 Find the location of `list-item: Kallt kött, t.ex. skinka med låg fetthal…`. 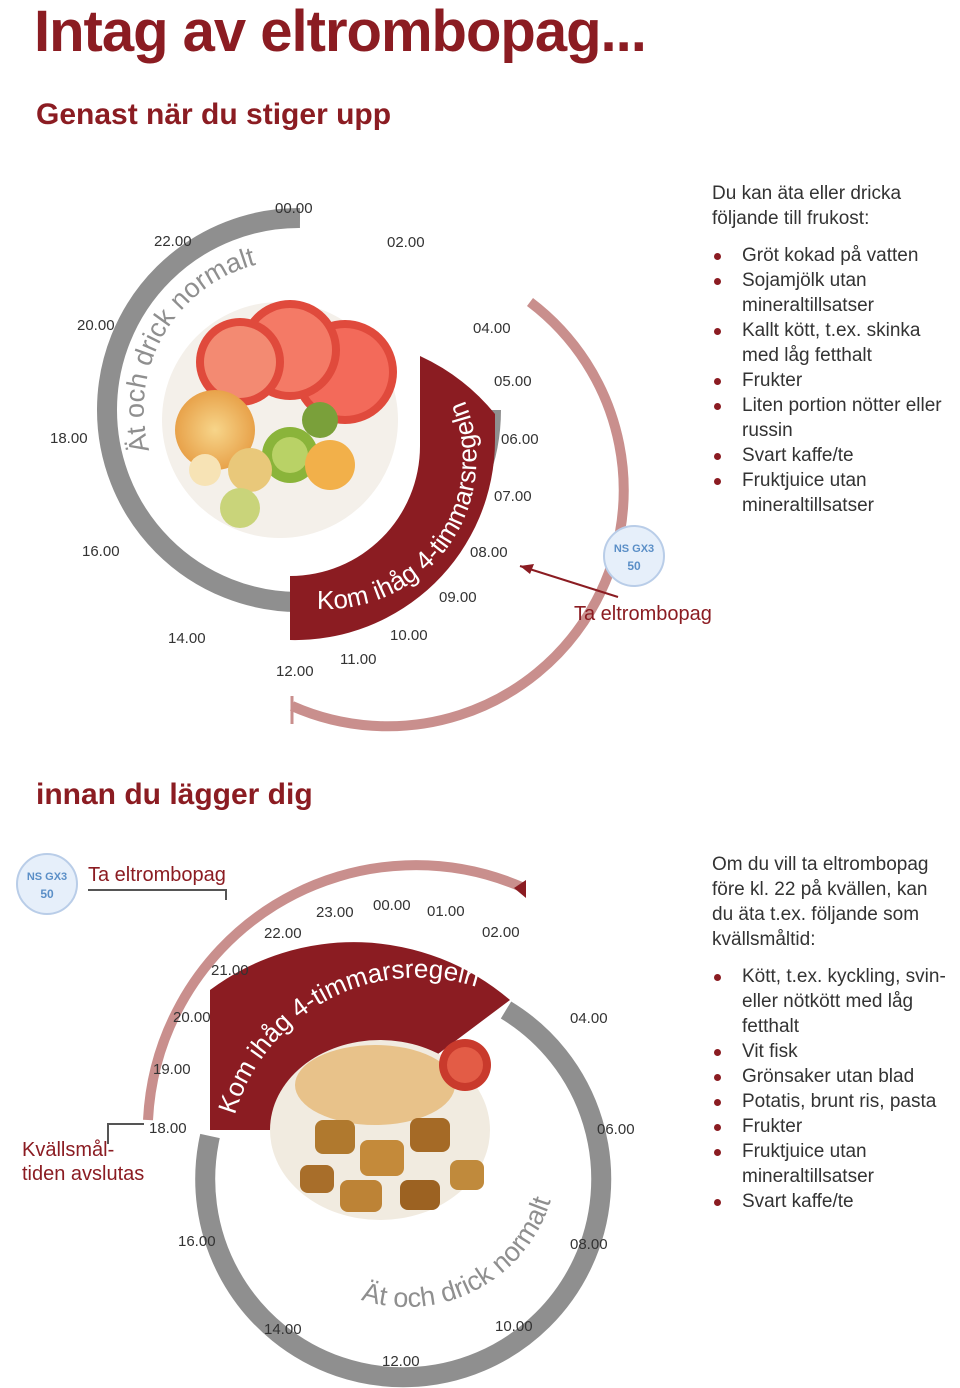

list-item: Kallt kött, t.ex. skinka med låg fetthal… is located at coordinates (832, 343).